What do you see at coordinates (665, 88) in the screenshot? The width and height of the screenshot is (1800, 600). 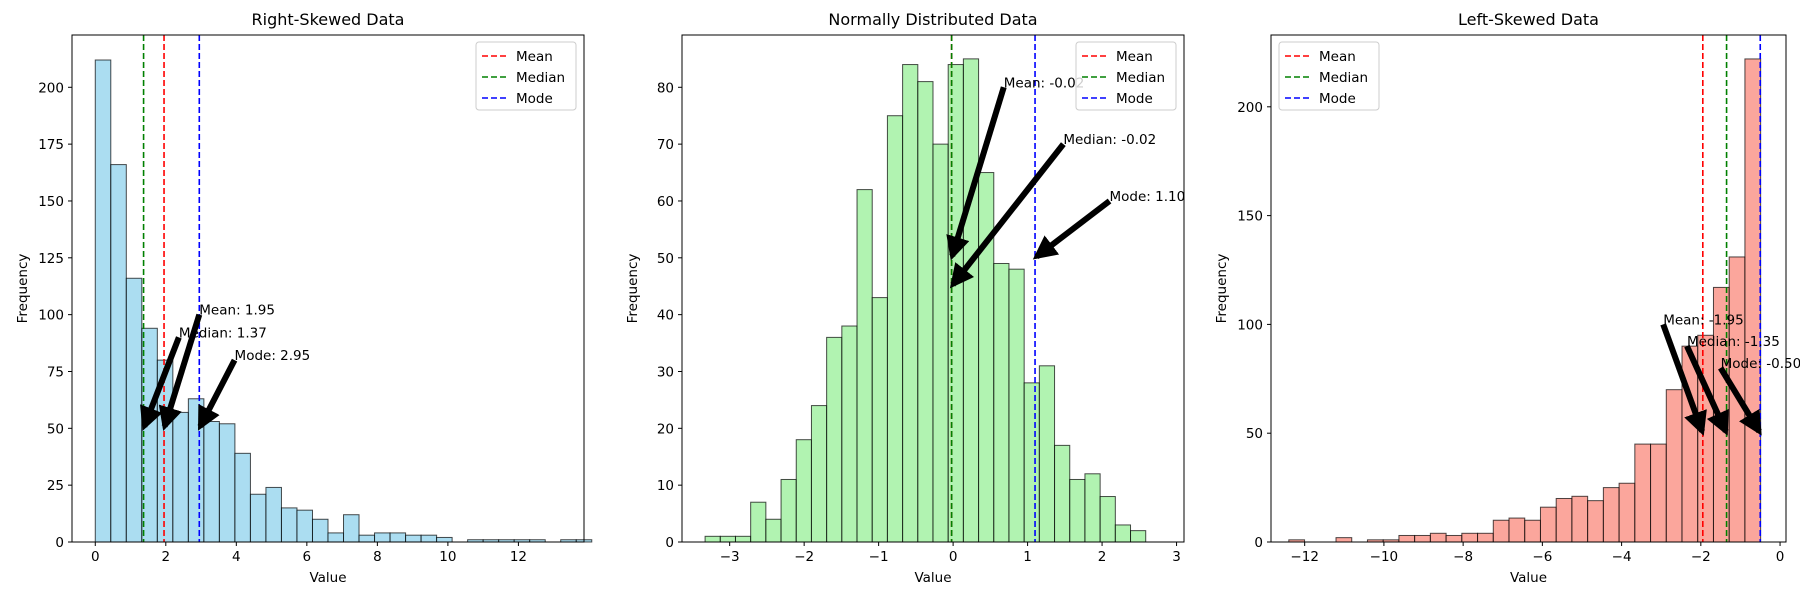 I see `y-tick-label: 80` at bounding box center [665, 88].